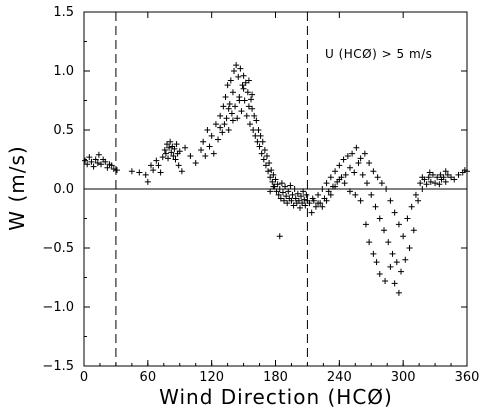  What do you see at coordinates (403, 377) in the screenshot?
I see `x-tick-label: 300` at bounding box center [403, 377].